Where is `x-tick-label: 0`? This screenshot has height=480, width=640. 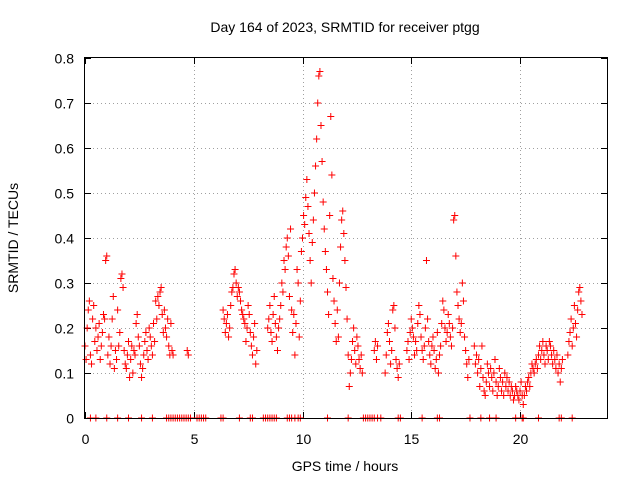 x-tick-label: 0 is located at coordinates (86, 439).